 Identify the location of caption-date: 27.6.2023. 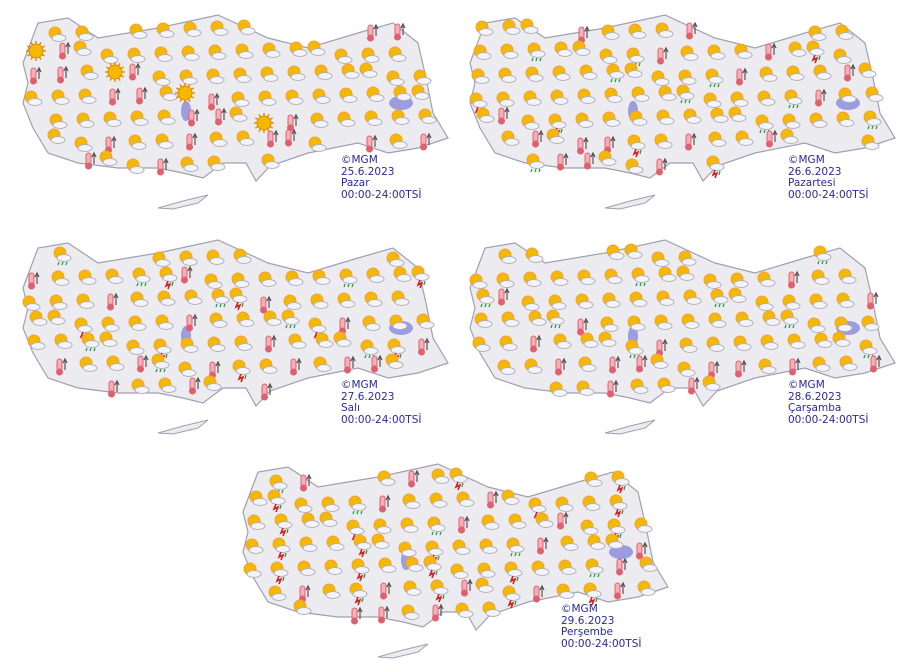
(368, 396).